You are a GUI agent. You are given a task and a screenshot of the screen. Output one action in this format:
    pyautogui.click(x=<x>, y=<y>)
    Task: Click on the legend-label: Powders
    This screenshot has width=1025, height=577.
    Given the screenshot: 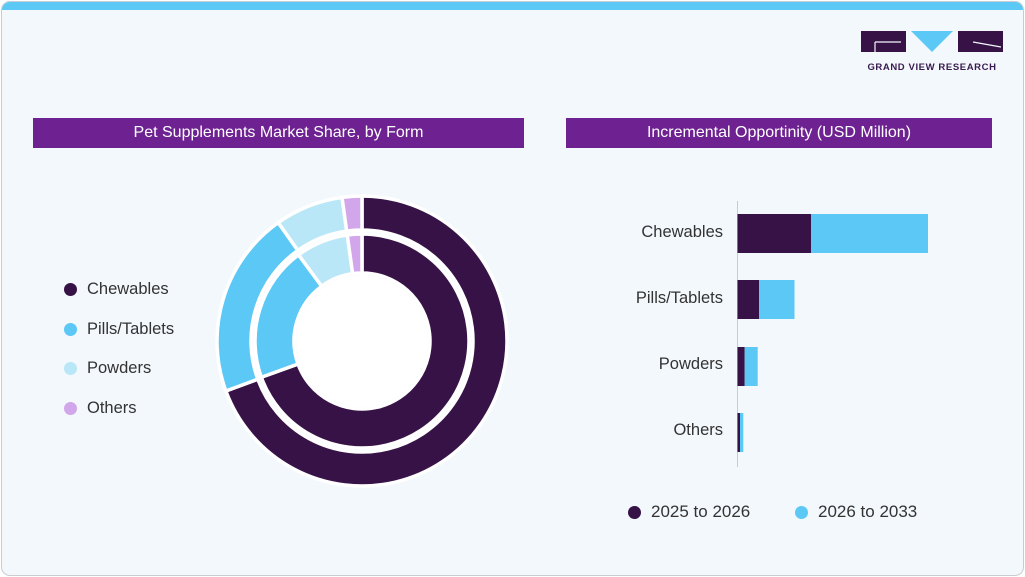 What is the action you would take?
    pyautogui.click(x=119, y=368)
    